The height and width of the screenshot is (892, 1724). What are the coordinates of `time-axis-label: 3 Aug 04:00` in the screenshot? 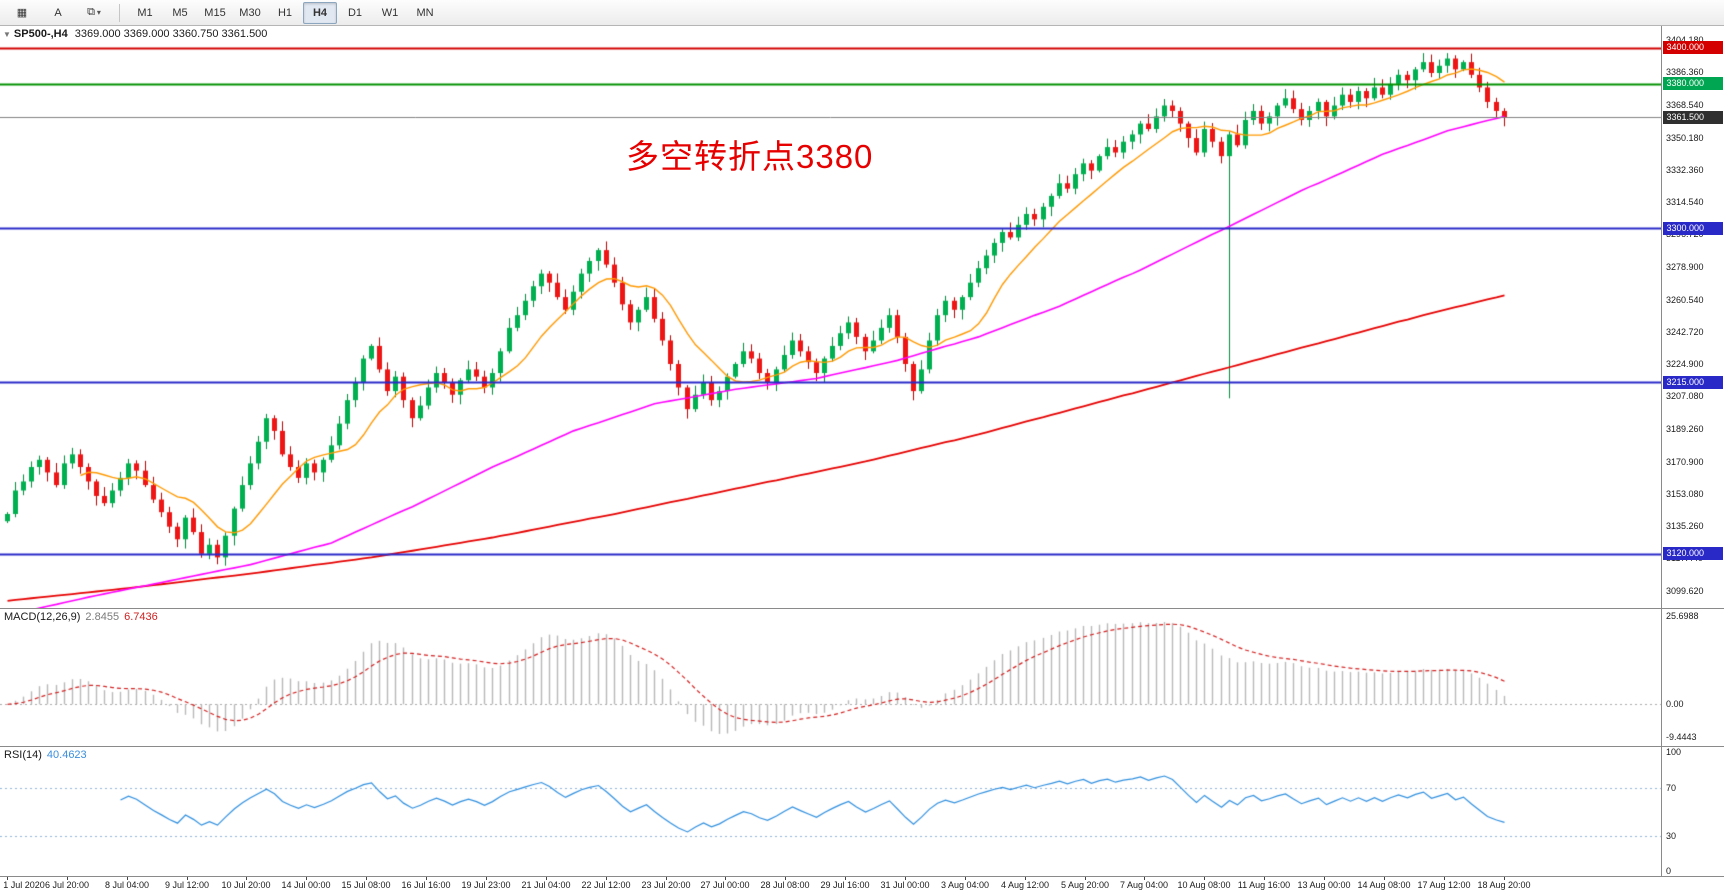 It's located at (965, 885).